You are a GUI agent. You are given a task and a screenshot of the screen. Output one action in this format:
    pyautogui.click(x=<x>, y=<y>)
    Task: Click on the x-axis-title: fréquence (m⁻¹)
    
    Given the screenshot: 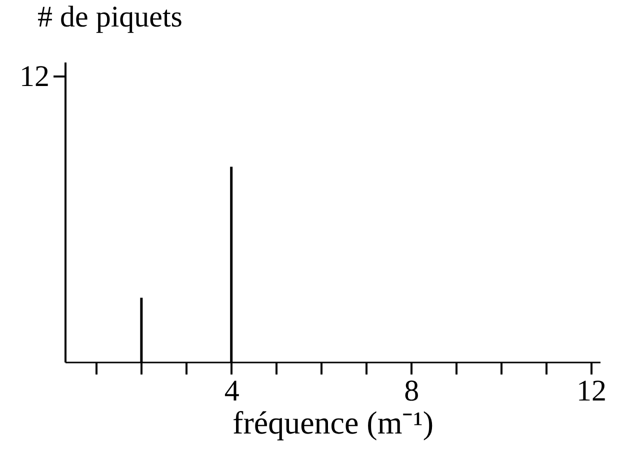 What is the action you would take?
    pyautogui.click(x=333, y=422)
    